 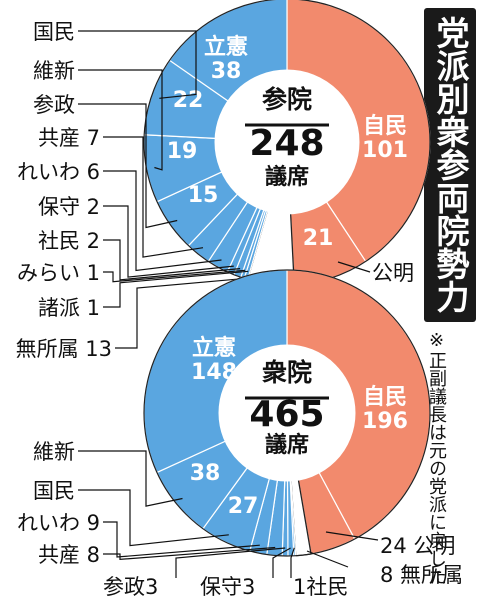 I want to click on slice-label: 22, so click(x=188, y=100).